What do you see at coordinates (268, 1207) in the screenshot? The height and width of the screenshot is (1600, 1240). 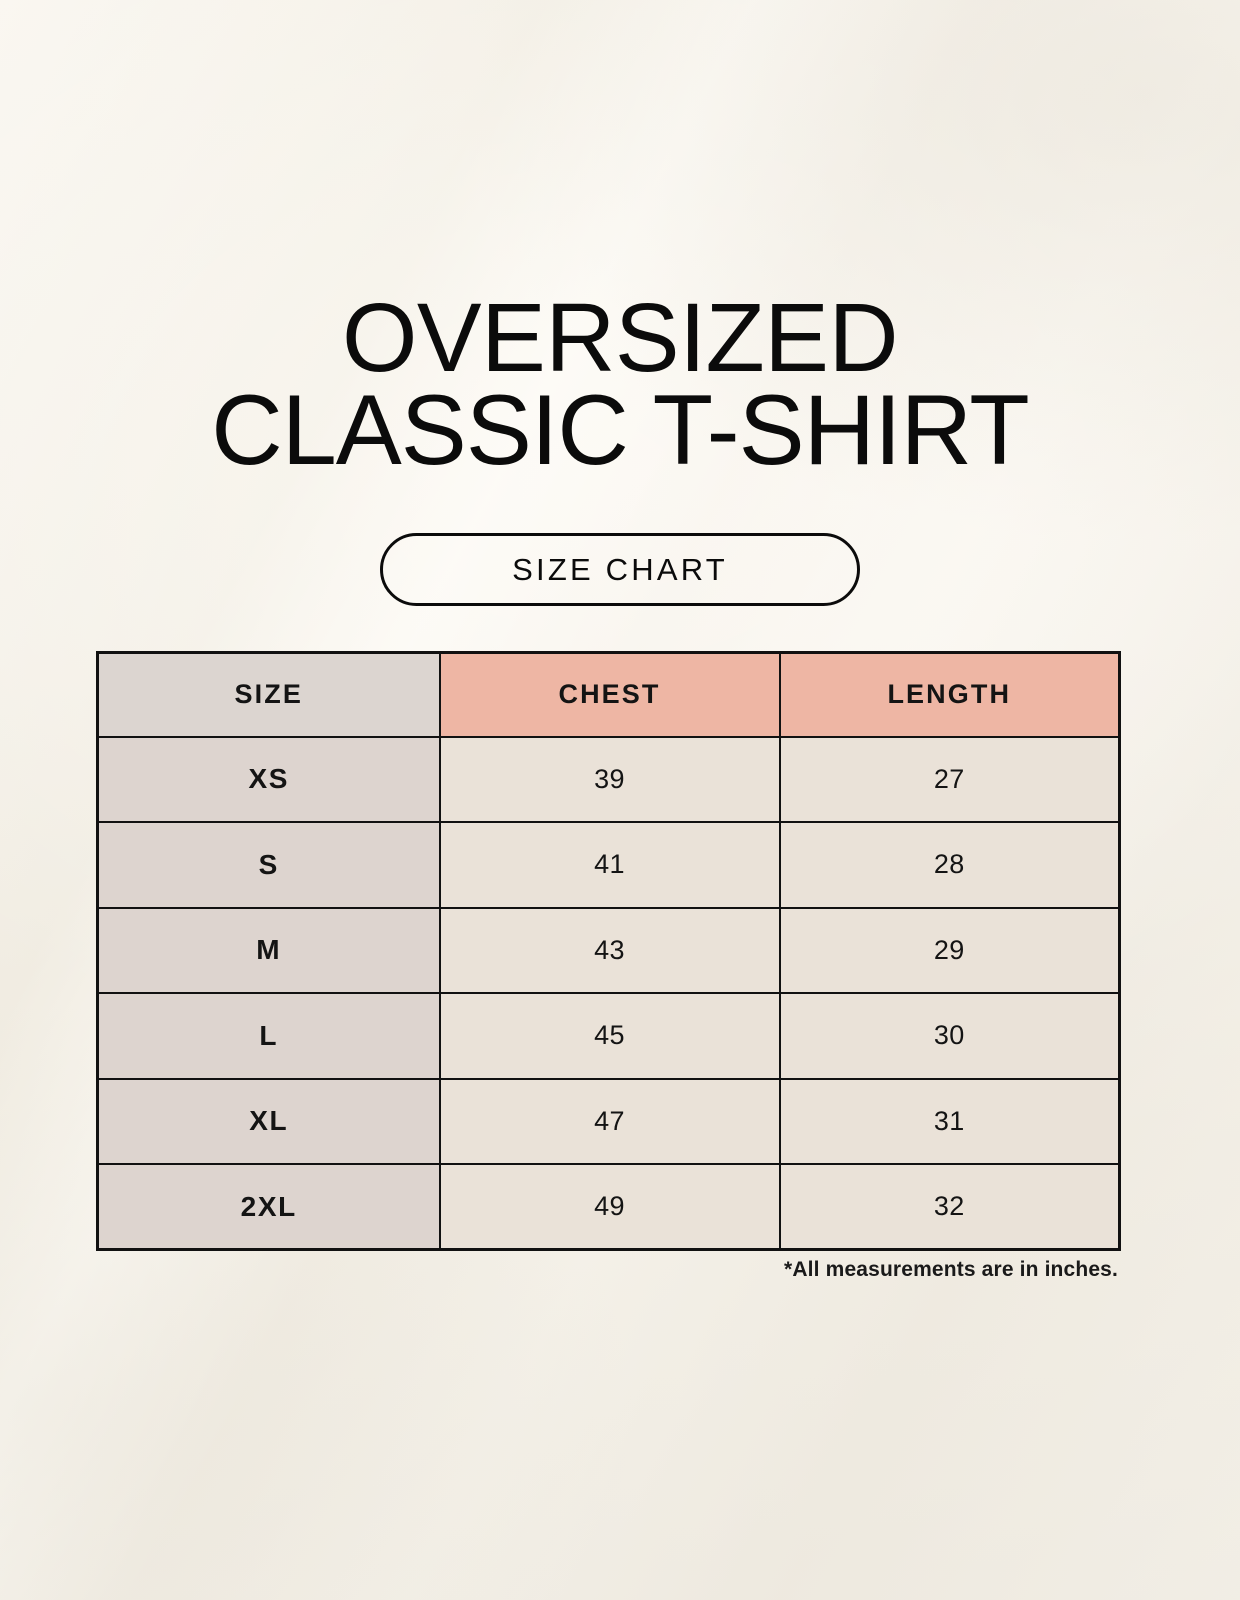 I see `cell-size: 2XL` at bounding box center [268, 1207].